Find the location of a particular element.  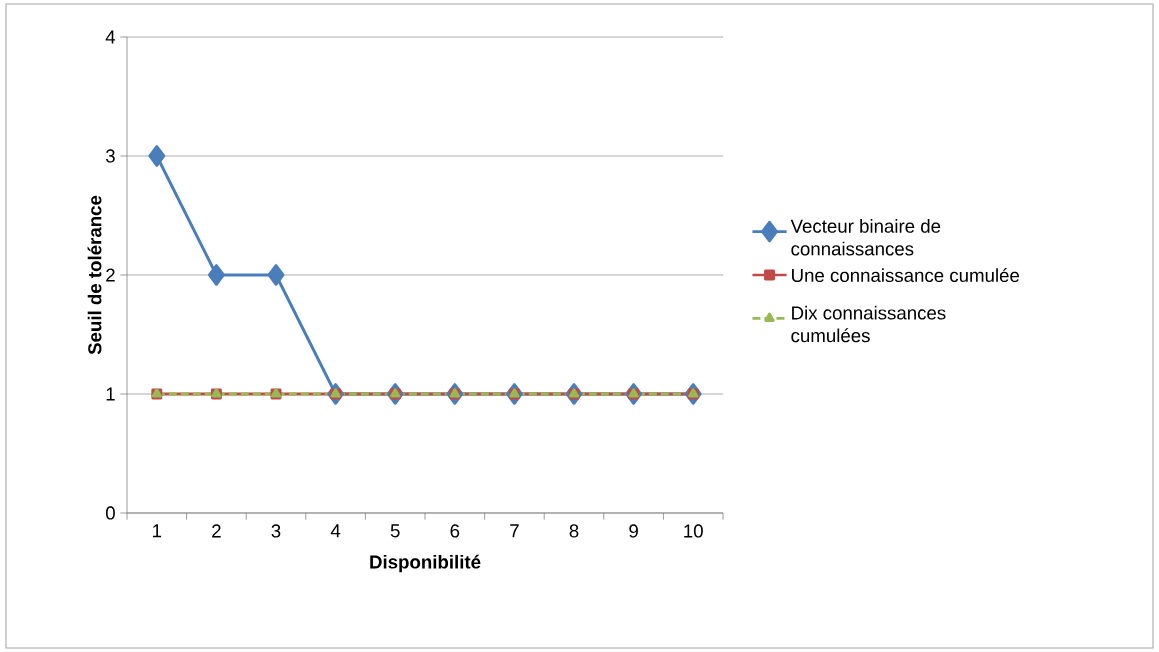

x-tick-label: 4 is located at coordinates (335, 531).